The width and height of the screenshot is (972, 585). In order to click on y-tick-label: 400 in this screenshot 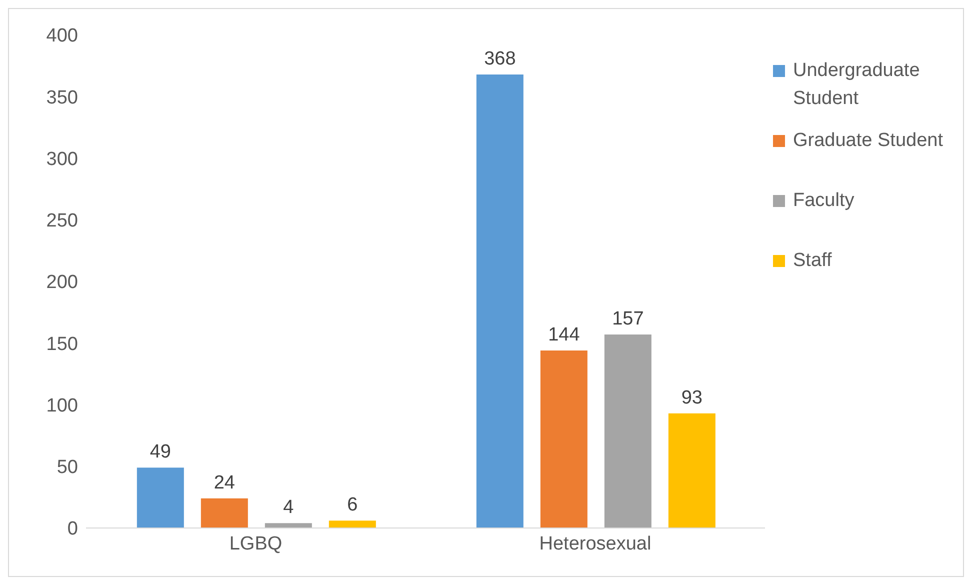, I will do `click(62, 36)`.